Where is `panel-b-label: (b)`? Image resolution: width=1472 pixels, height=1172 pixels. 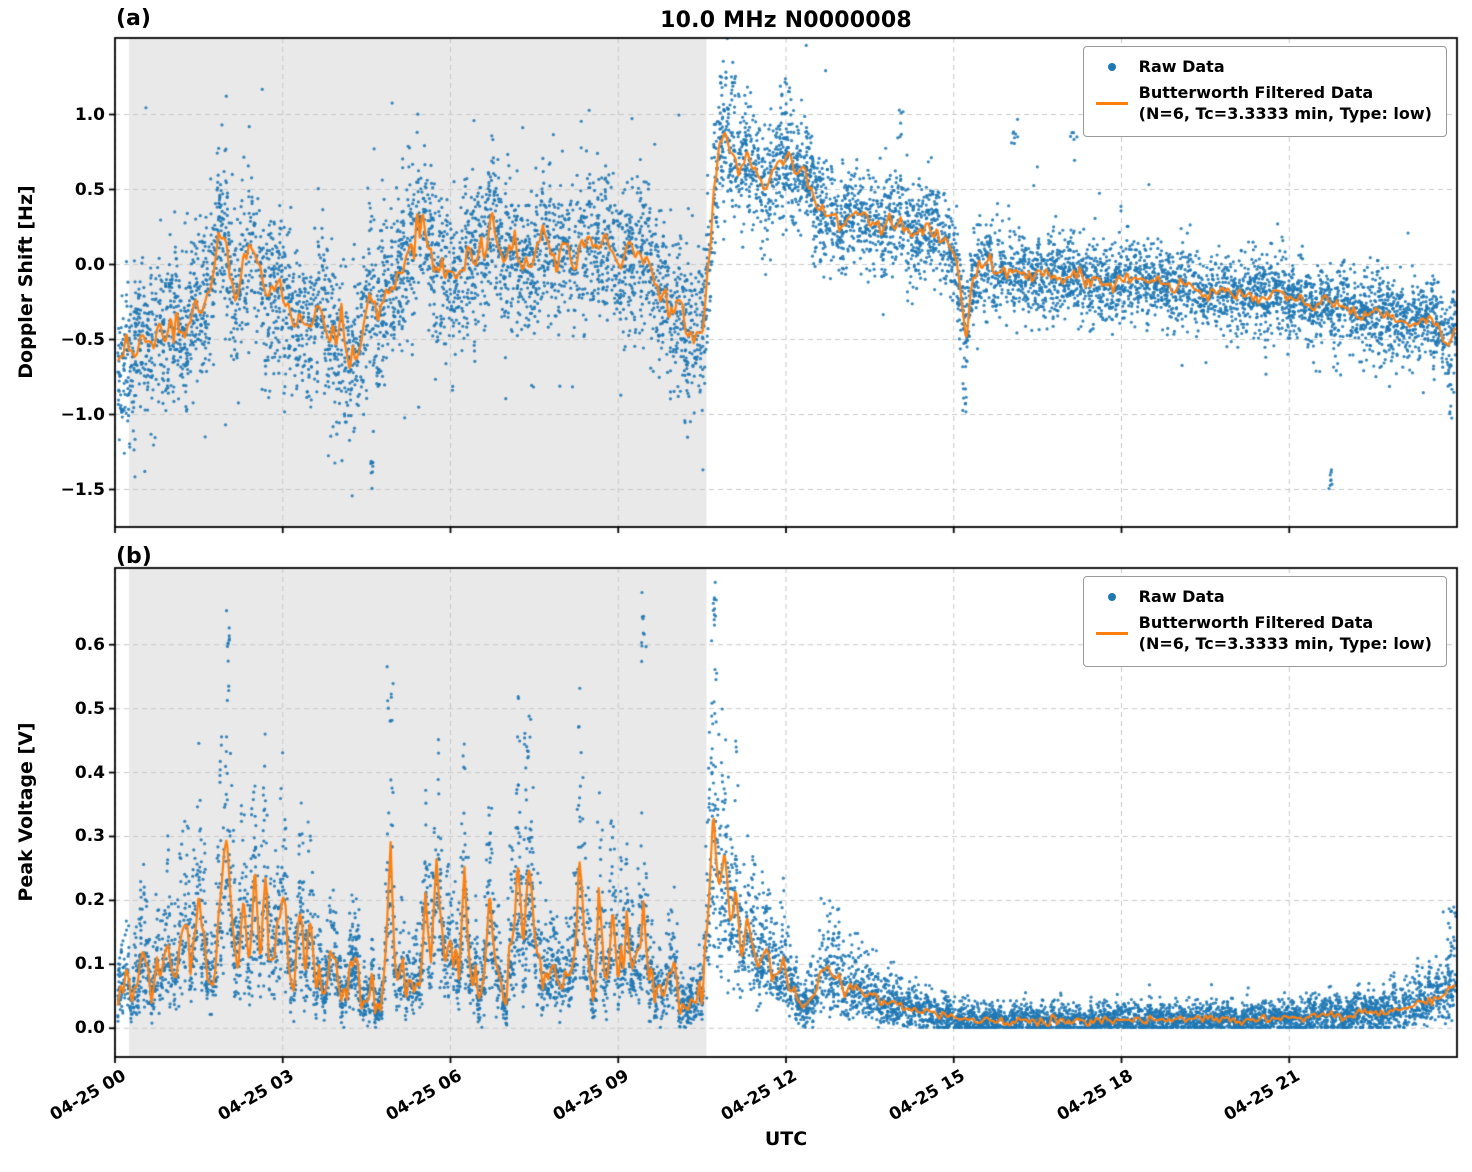 panel-b-label: (b) is located at coordinates (134, 556).